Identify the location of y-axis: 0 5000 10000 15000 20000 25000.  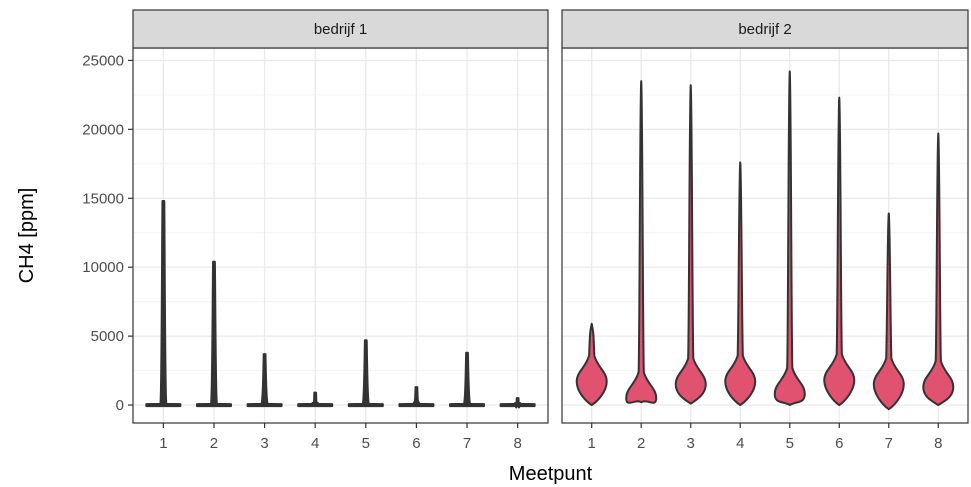
(107, 233).